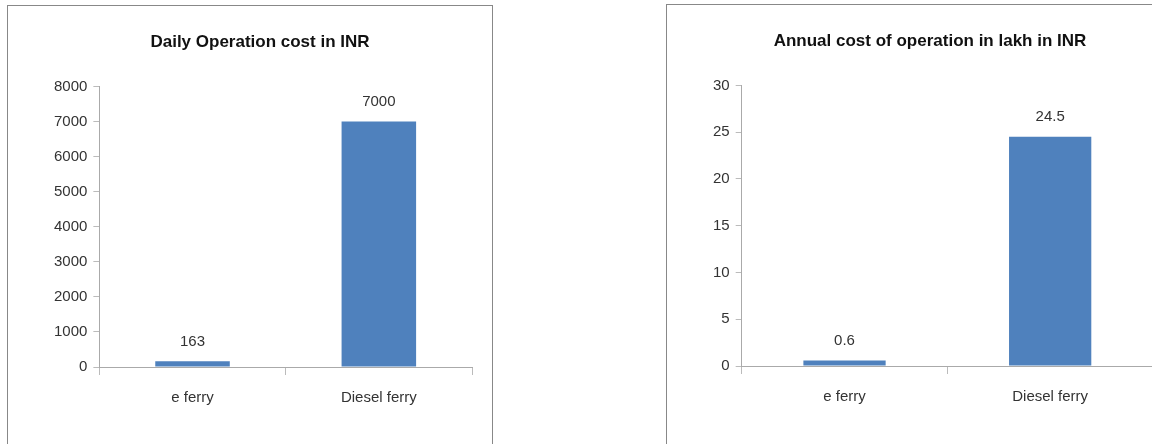 Image resolution: width=1152 pixels, height=444 pixels. I want to click on y-tick-label: 6000, so click(70, 155).